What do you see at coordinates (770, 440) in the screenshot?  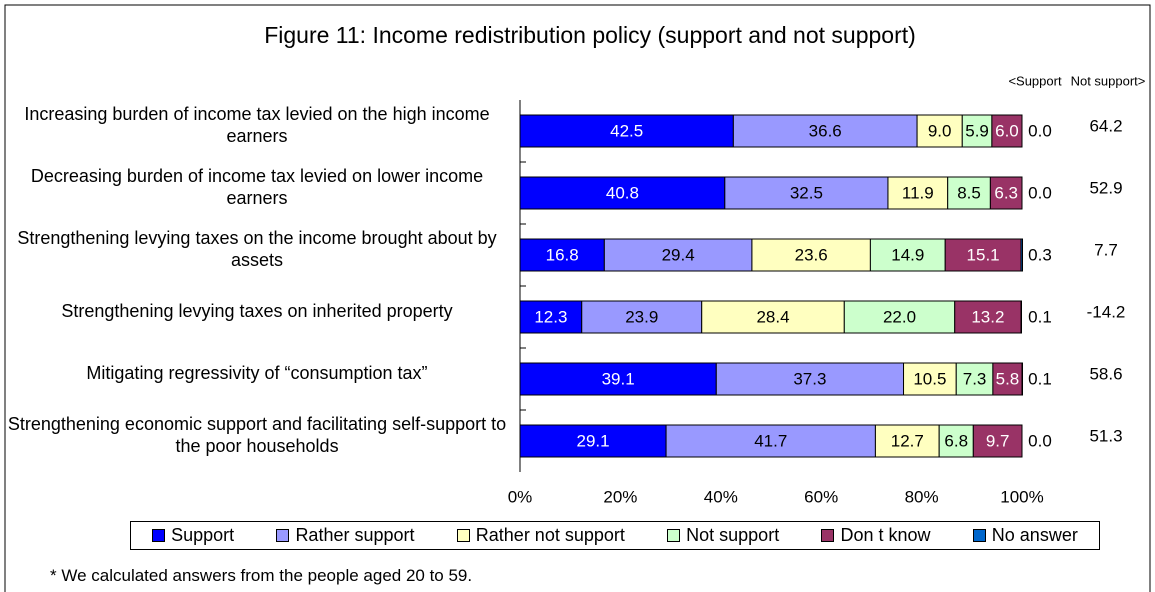 I see `value-label: 41.7` at bounding box center [770, 440].